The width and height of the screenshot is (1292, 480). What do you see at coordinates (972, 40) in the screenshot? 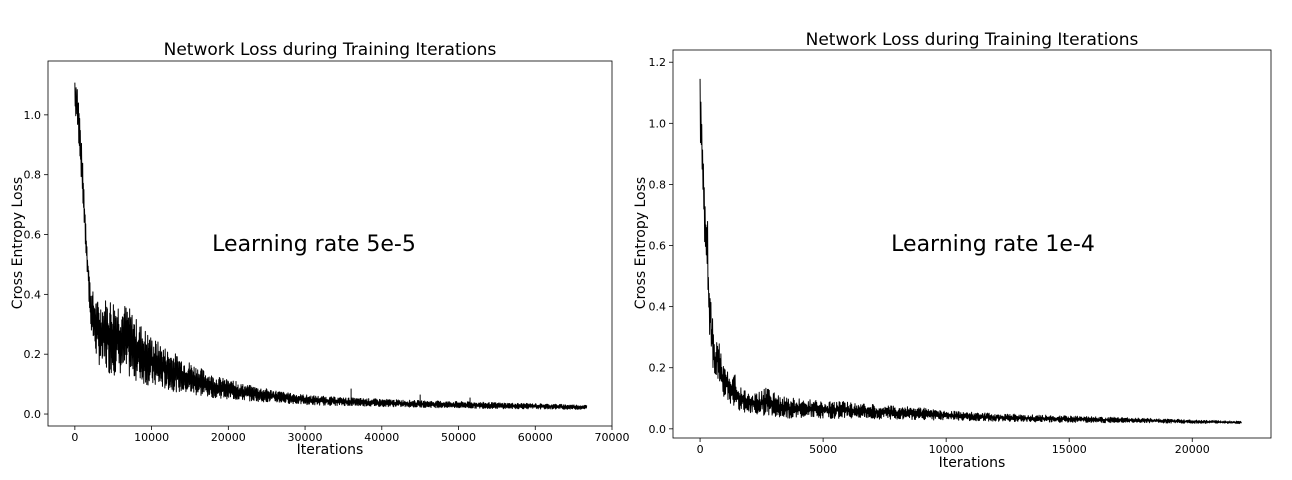
I see `right-chart-title: Network Loss during Training Iterations` at bounding box center [972, 40].